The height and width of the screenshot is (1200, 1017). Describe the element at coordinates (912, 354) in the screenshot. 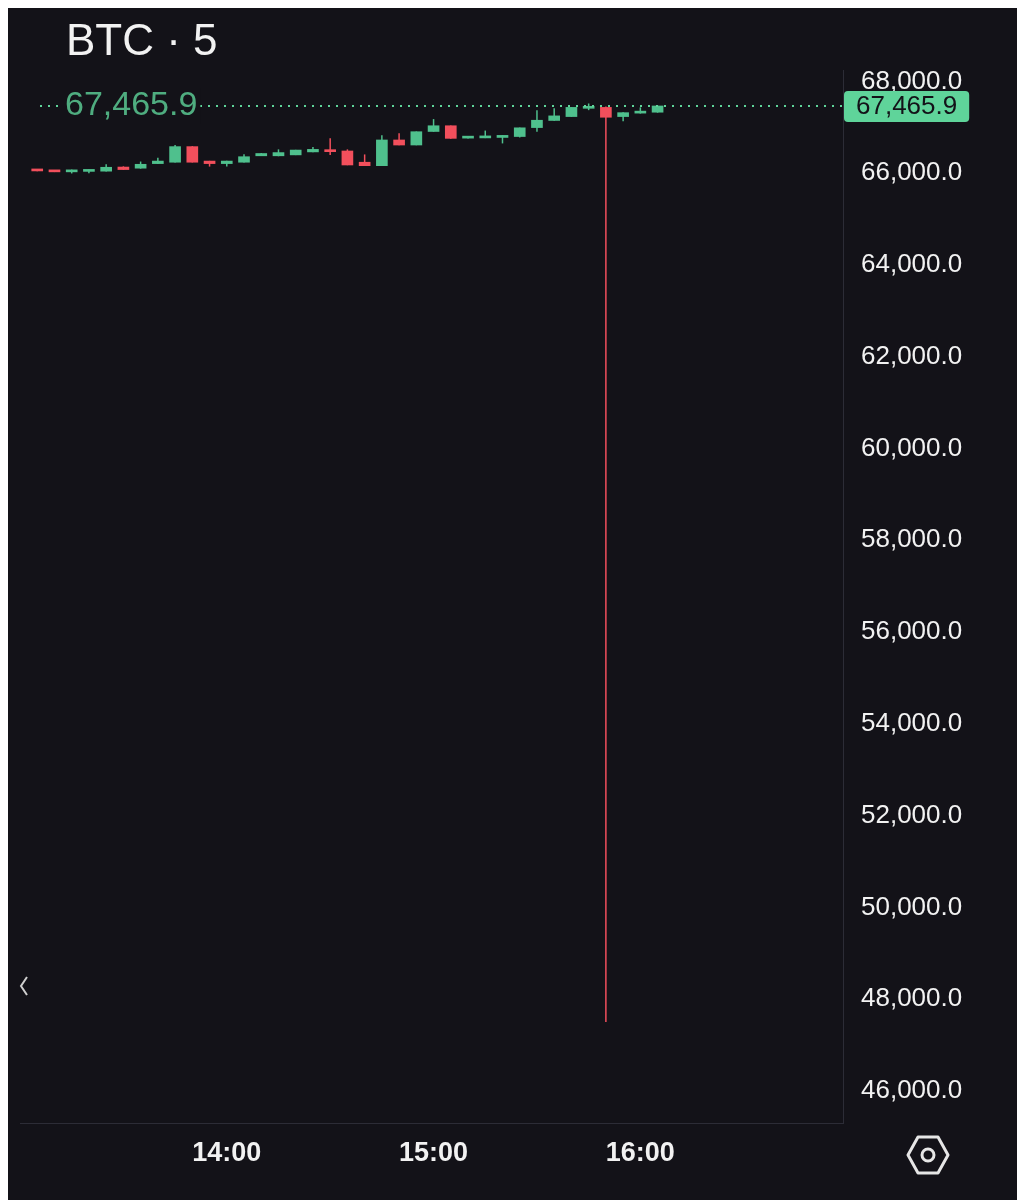

I see `y-tick-label: 62,000.0` at that location.